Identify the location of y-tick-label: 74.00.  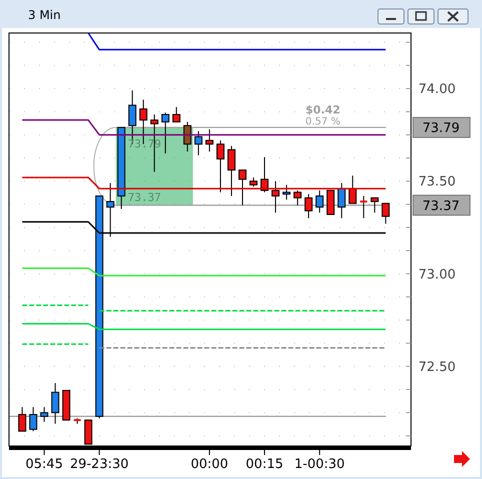
(437, 90).